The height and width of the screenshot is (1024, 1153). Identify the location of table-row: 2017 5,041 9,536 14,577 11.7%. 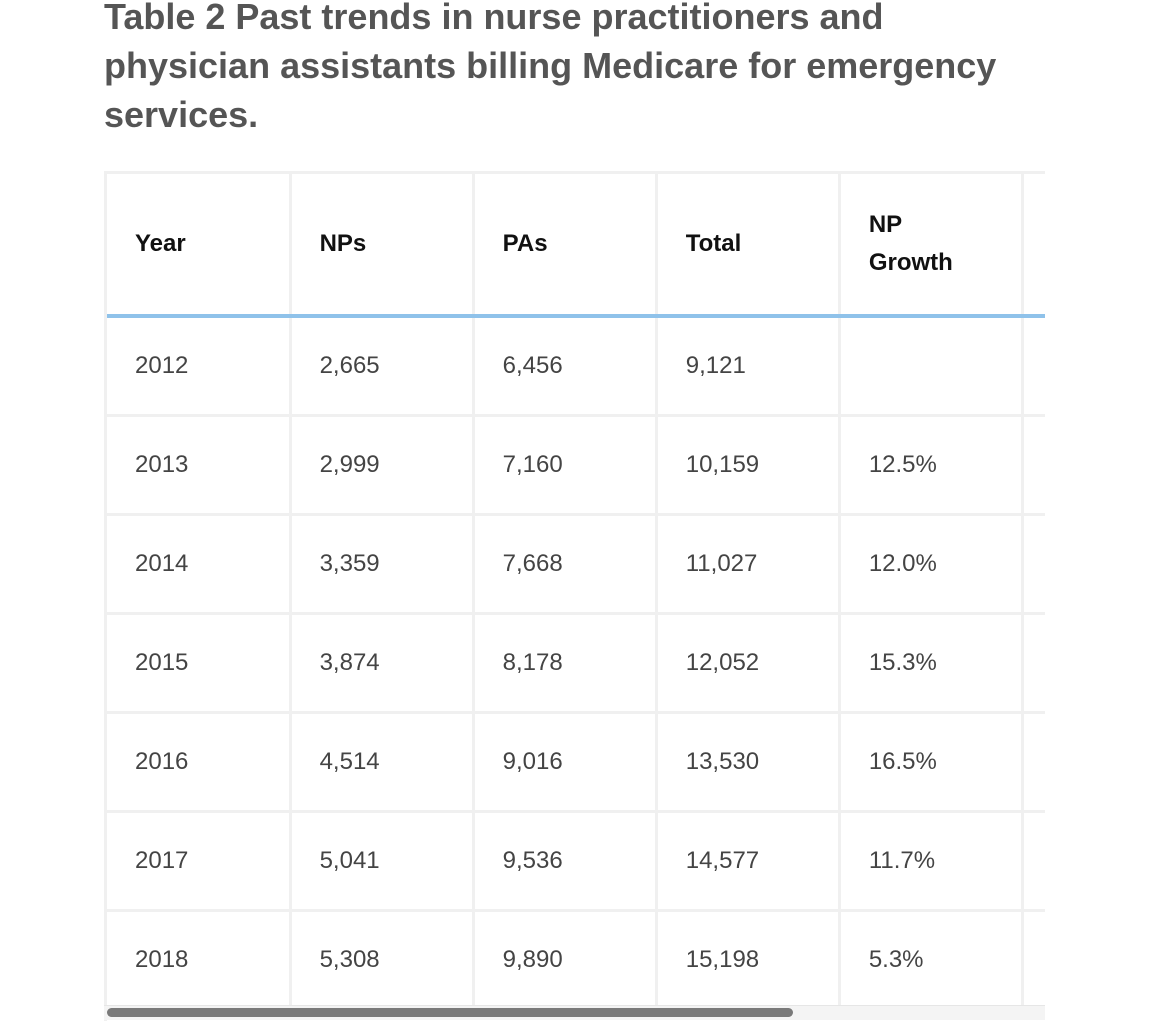
(576, 861).